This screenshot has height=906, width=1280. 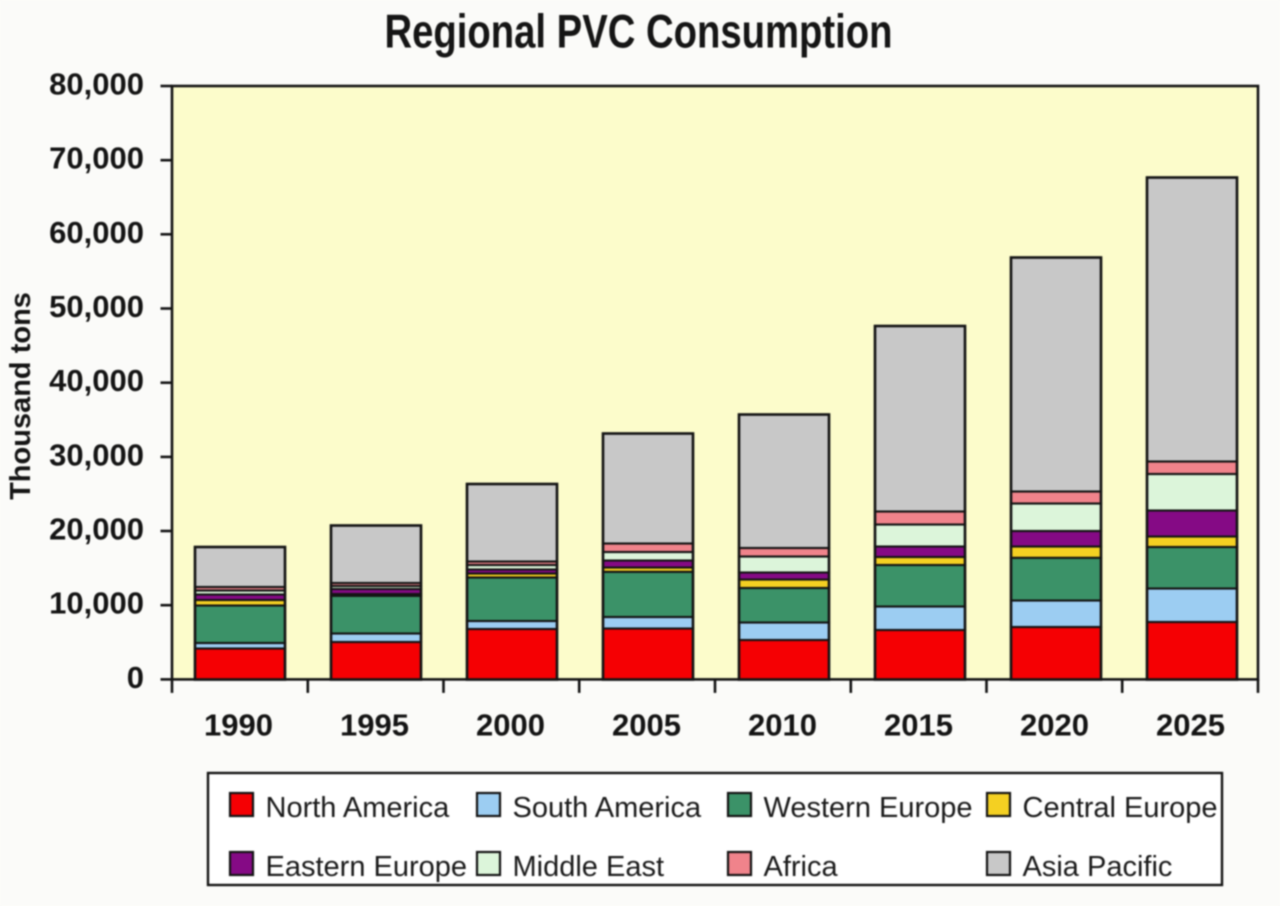 I want to click on svg-text: North America, so click(x=358, y=808).